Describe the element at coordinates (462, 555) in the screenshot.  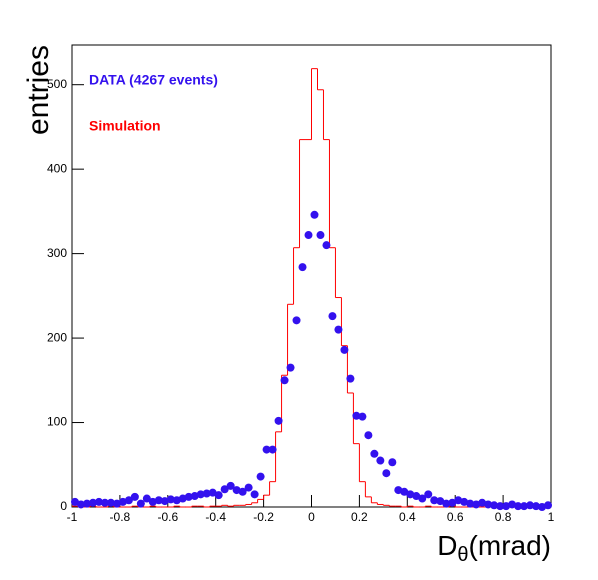
I see `x-label-sub: θ` at that location.